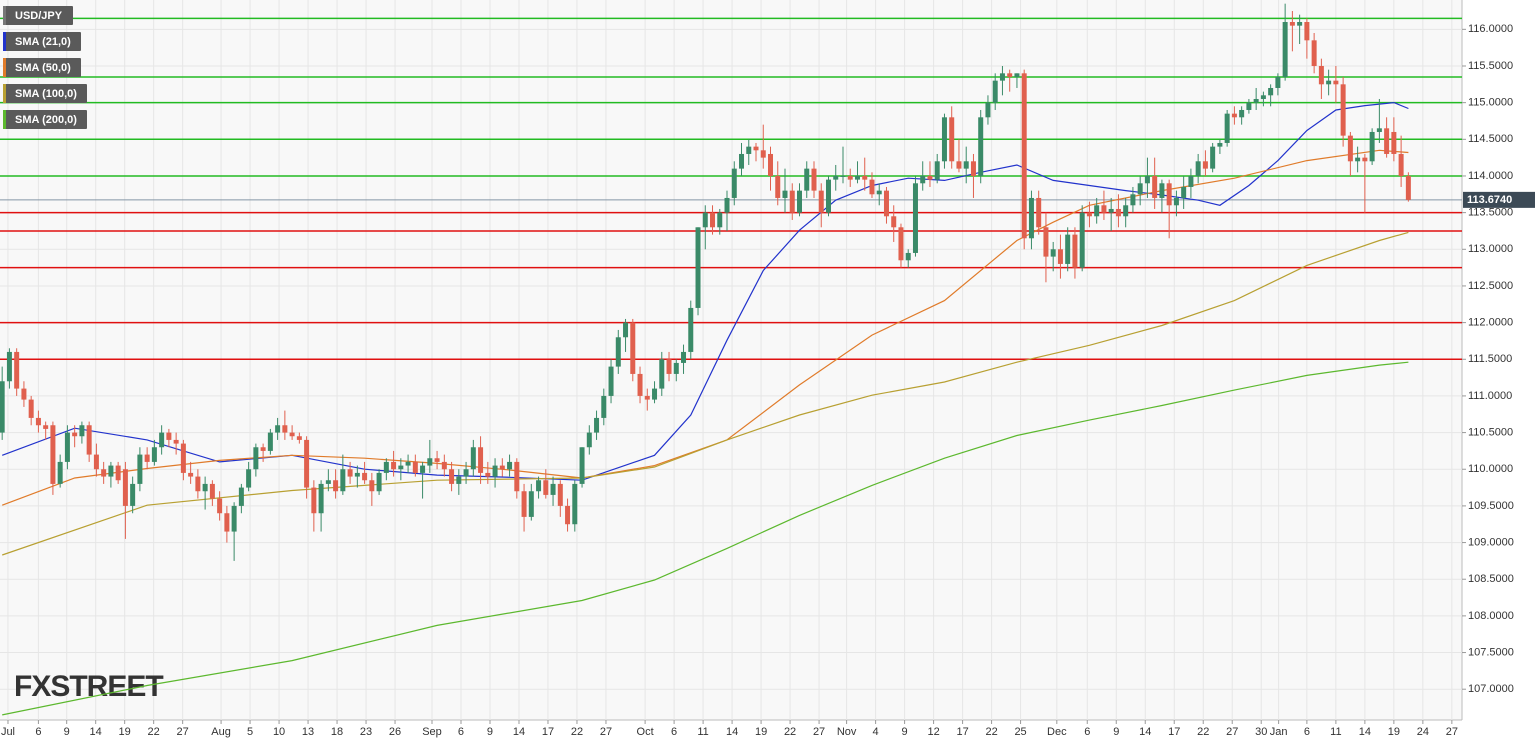 This screenshot has width=1536, height=745. I want to click on y-tick-label: 113.0000, so click(1490, 249).